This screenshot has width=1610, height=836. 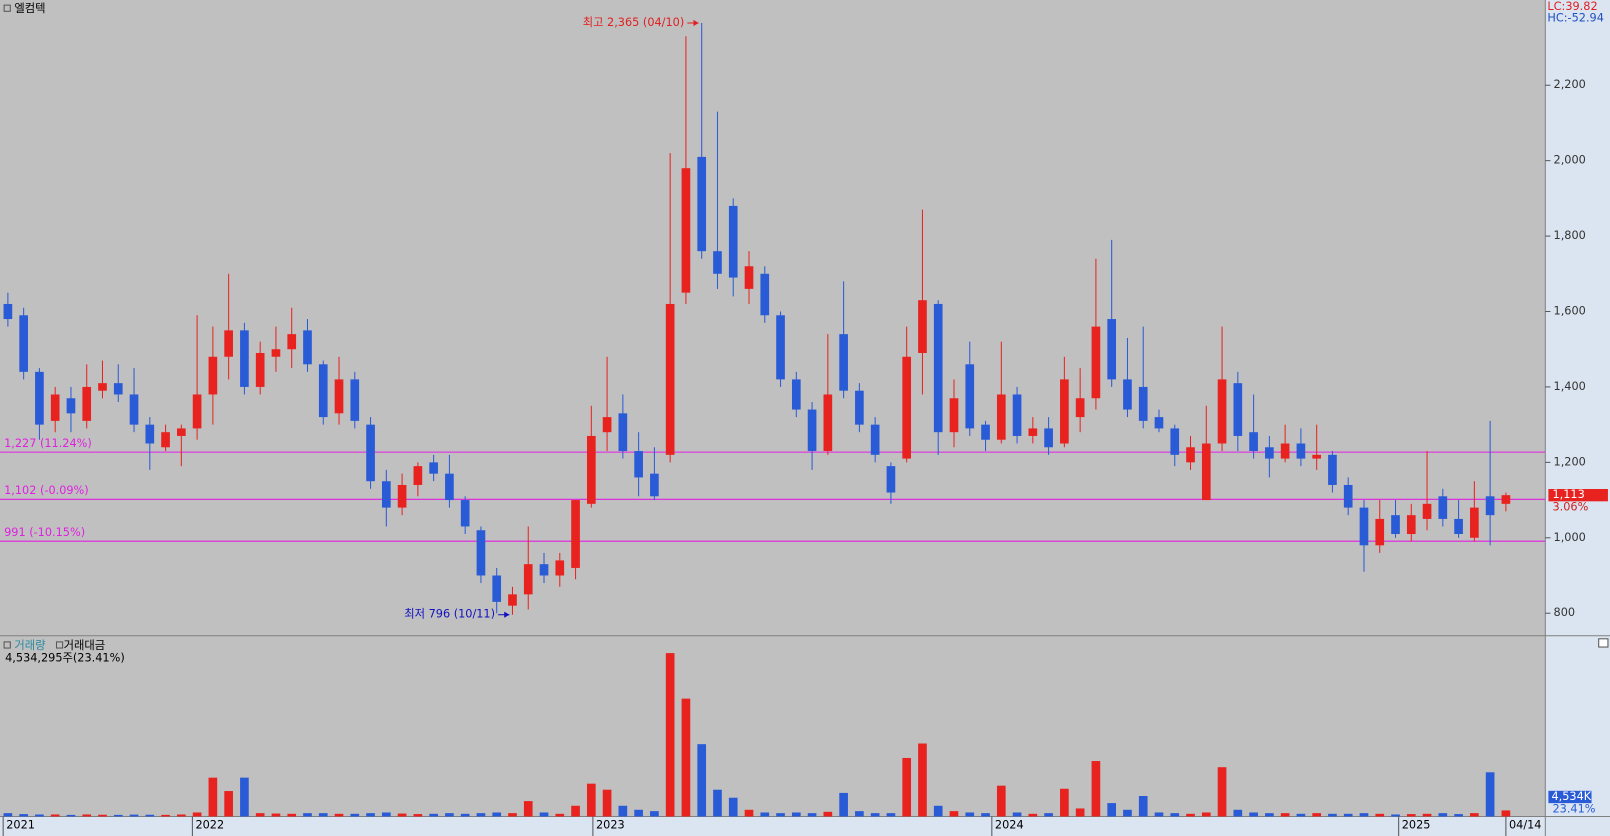 I want to click on y-tick-label: 1,600, so click(x=1570, y=311).